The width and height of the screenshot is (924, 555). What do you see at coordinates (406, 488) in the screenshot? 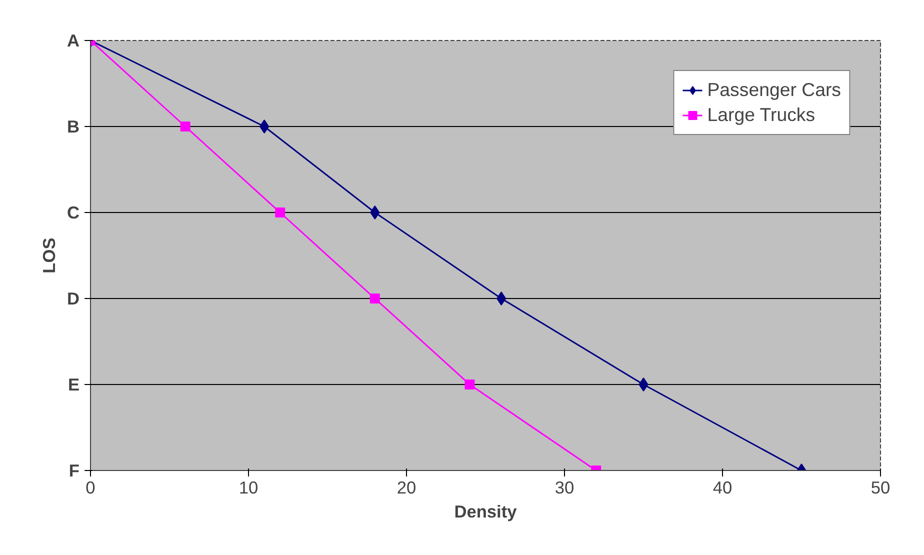
I see `x-tick-label: 20` at bounding box center [406, 488].